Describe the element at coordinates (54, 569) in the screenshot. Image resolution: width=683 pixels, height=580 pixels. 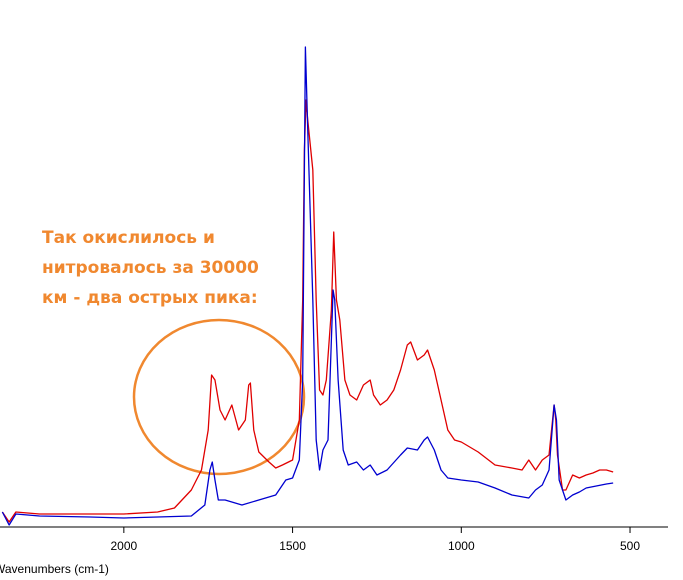
I see `x-axis-label: Wavenumbers (cm-1)` at that location.